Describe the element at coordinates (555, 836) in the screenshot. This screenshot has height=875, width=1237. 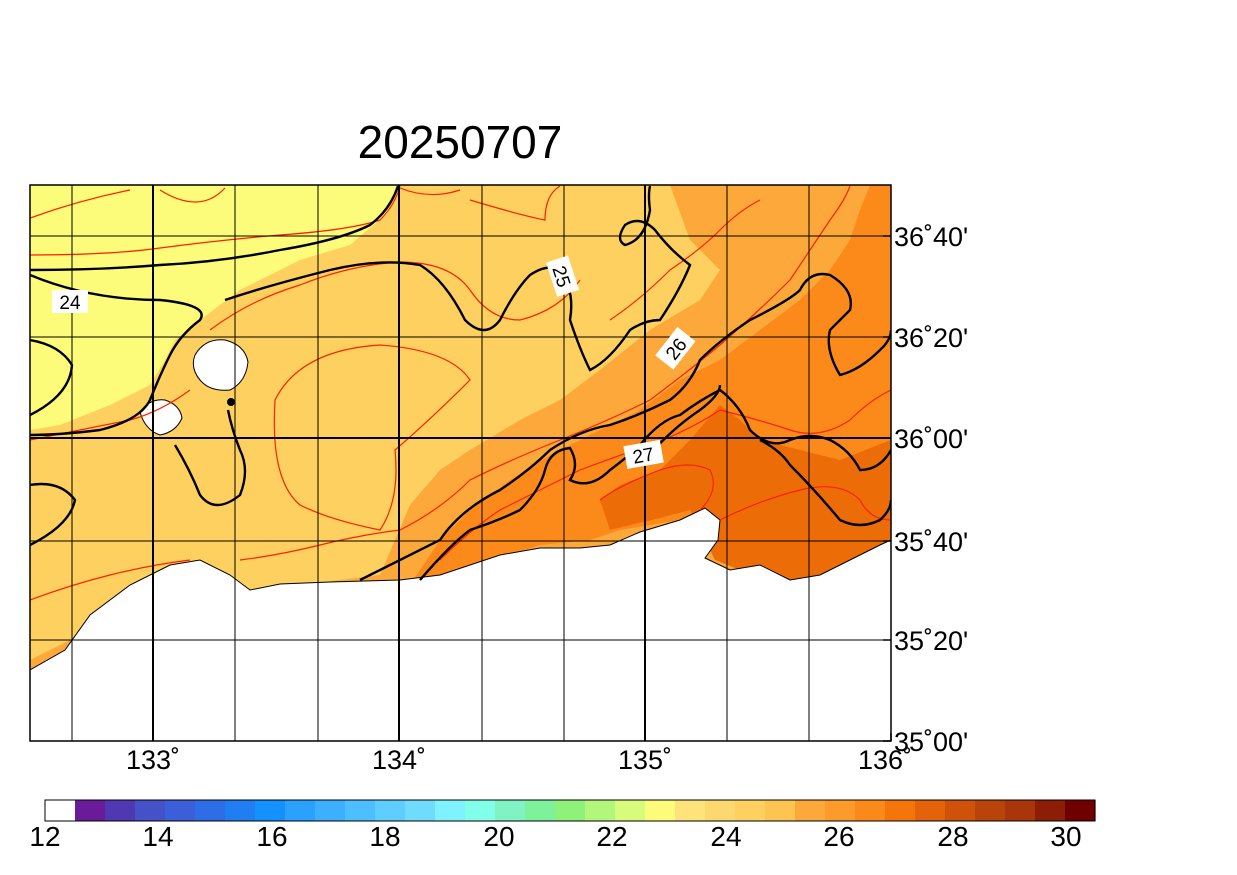
I see `colorbar-labels: 12 14 16 18 20 22 24 26 28 30` at that location.